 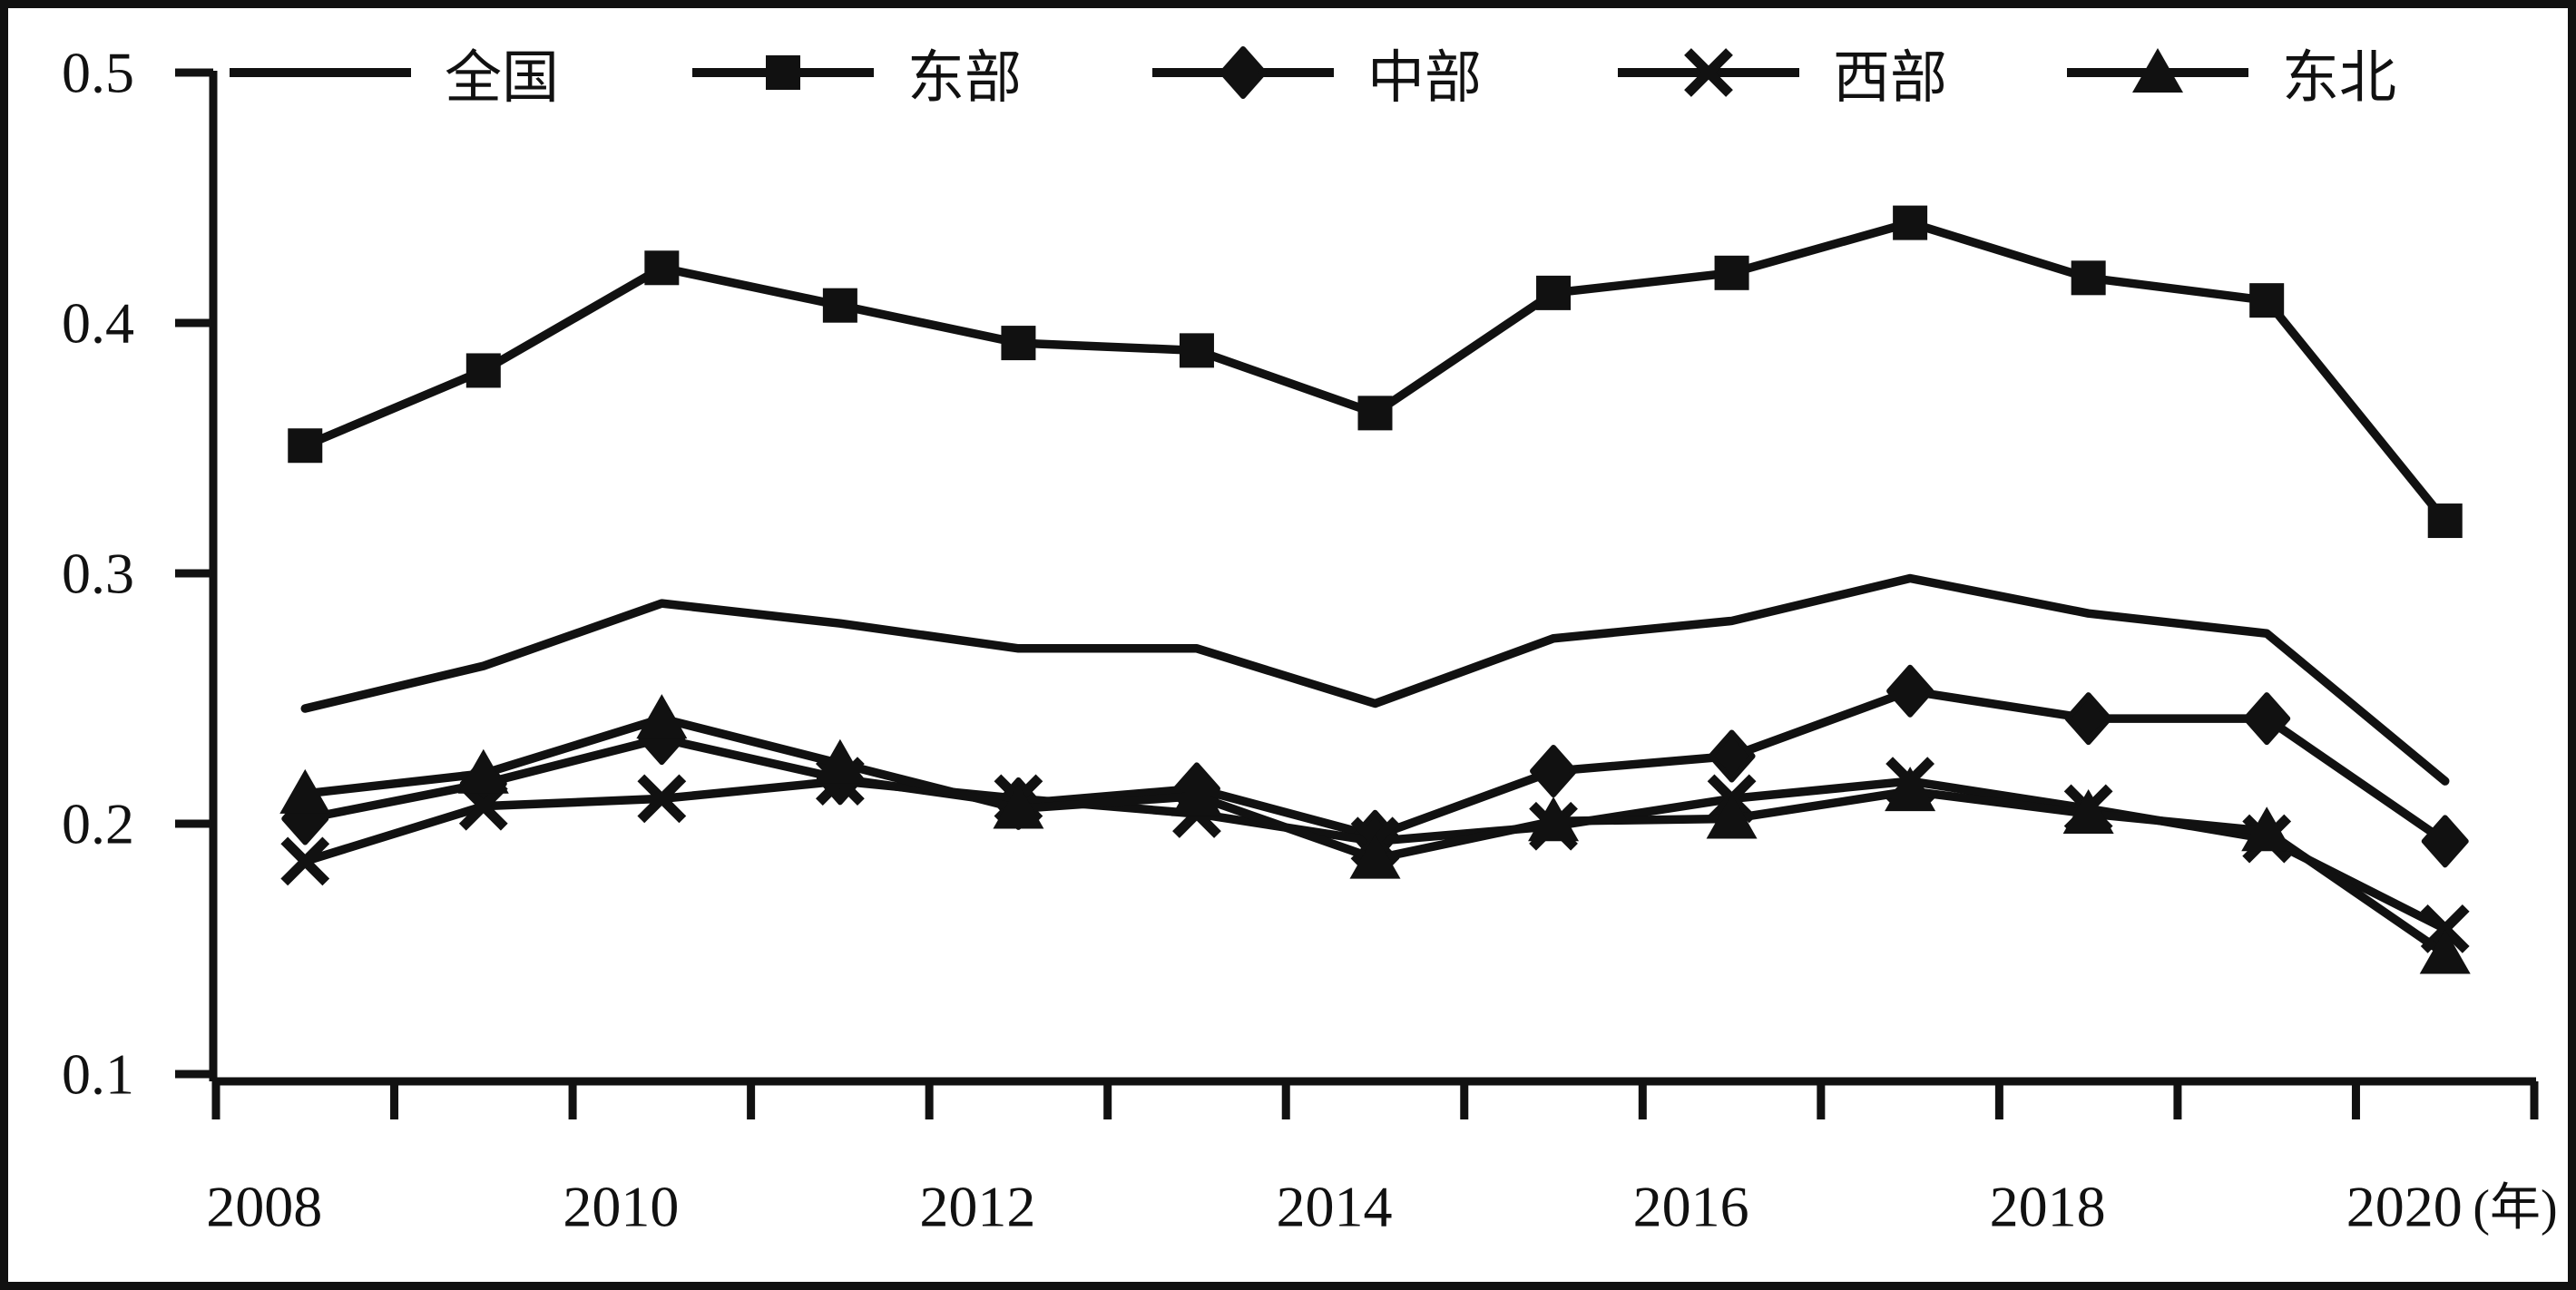 I want to click on y-axis-tick-label: 0.4, so click(x=98, y=323).